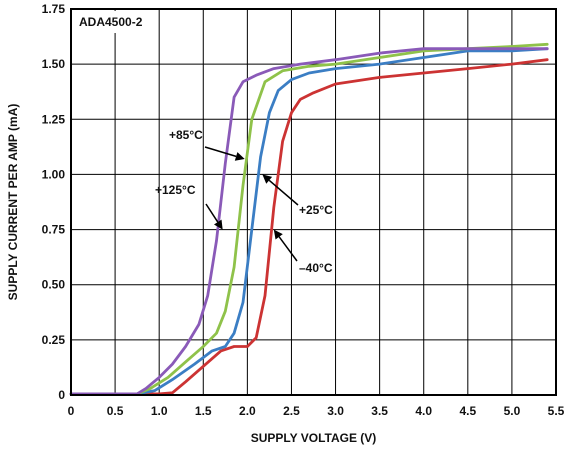 This screenshot has height=453, width=568. What do you see at coordinates (316, 210) in the screenshot?
I see `annotation-label-25c: +25°C` at bounding box center [316, 210].